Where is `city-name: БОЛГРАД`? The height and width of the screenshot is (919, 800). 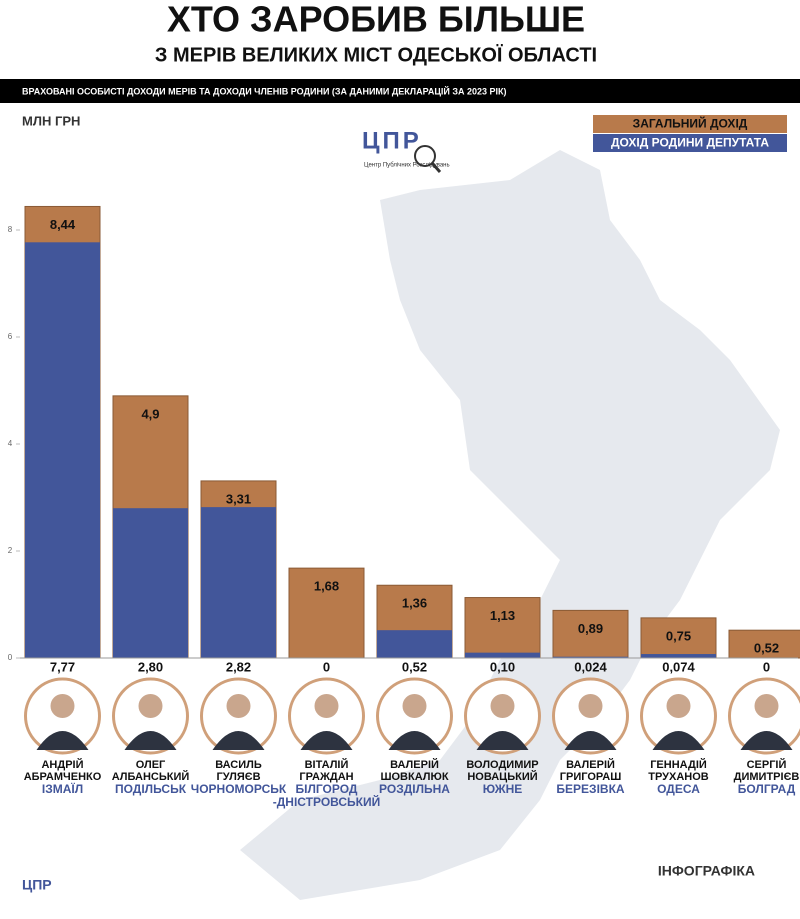 city-name: БОЛГРАД is located at coordinates (767, 789).